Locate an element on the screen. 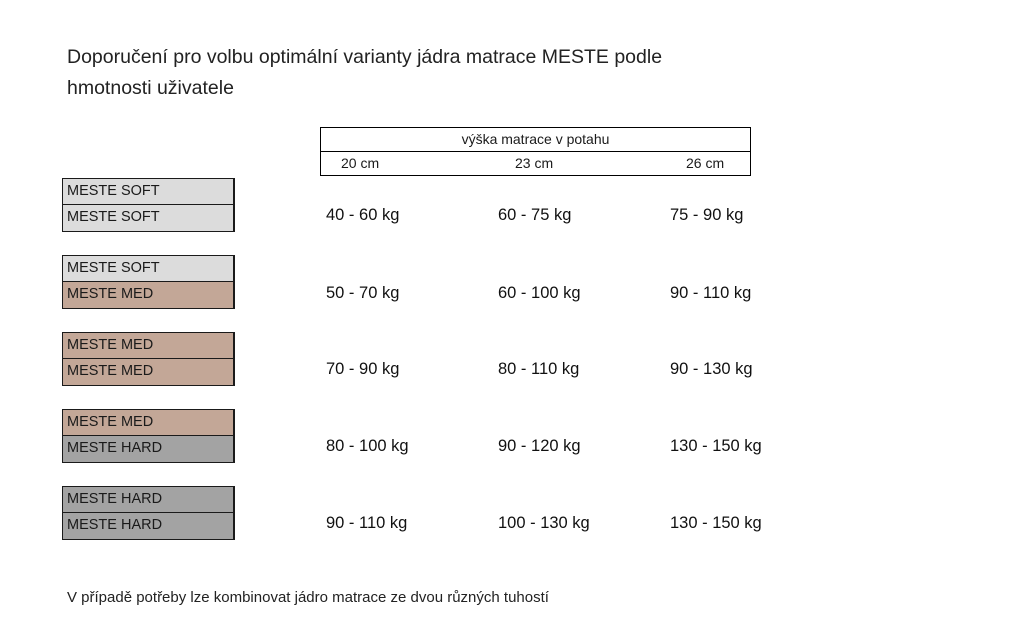 The image size is (1021, 635). row-2-value-23cm: 60 - 100 kg is located at coordinates (539, 293).